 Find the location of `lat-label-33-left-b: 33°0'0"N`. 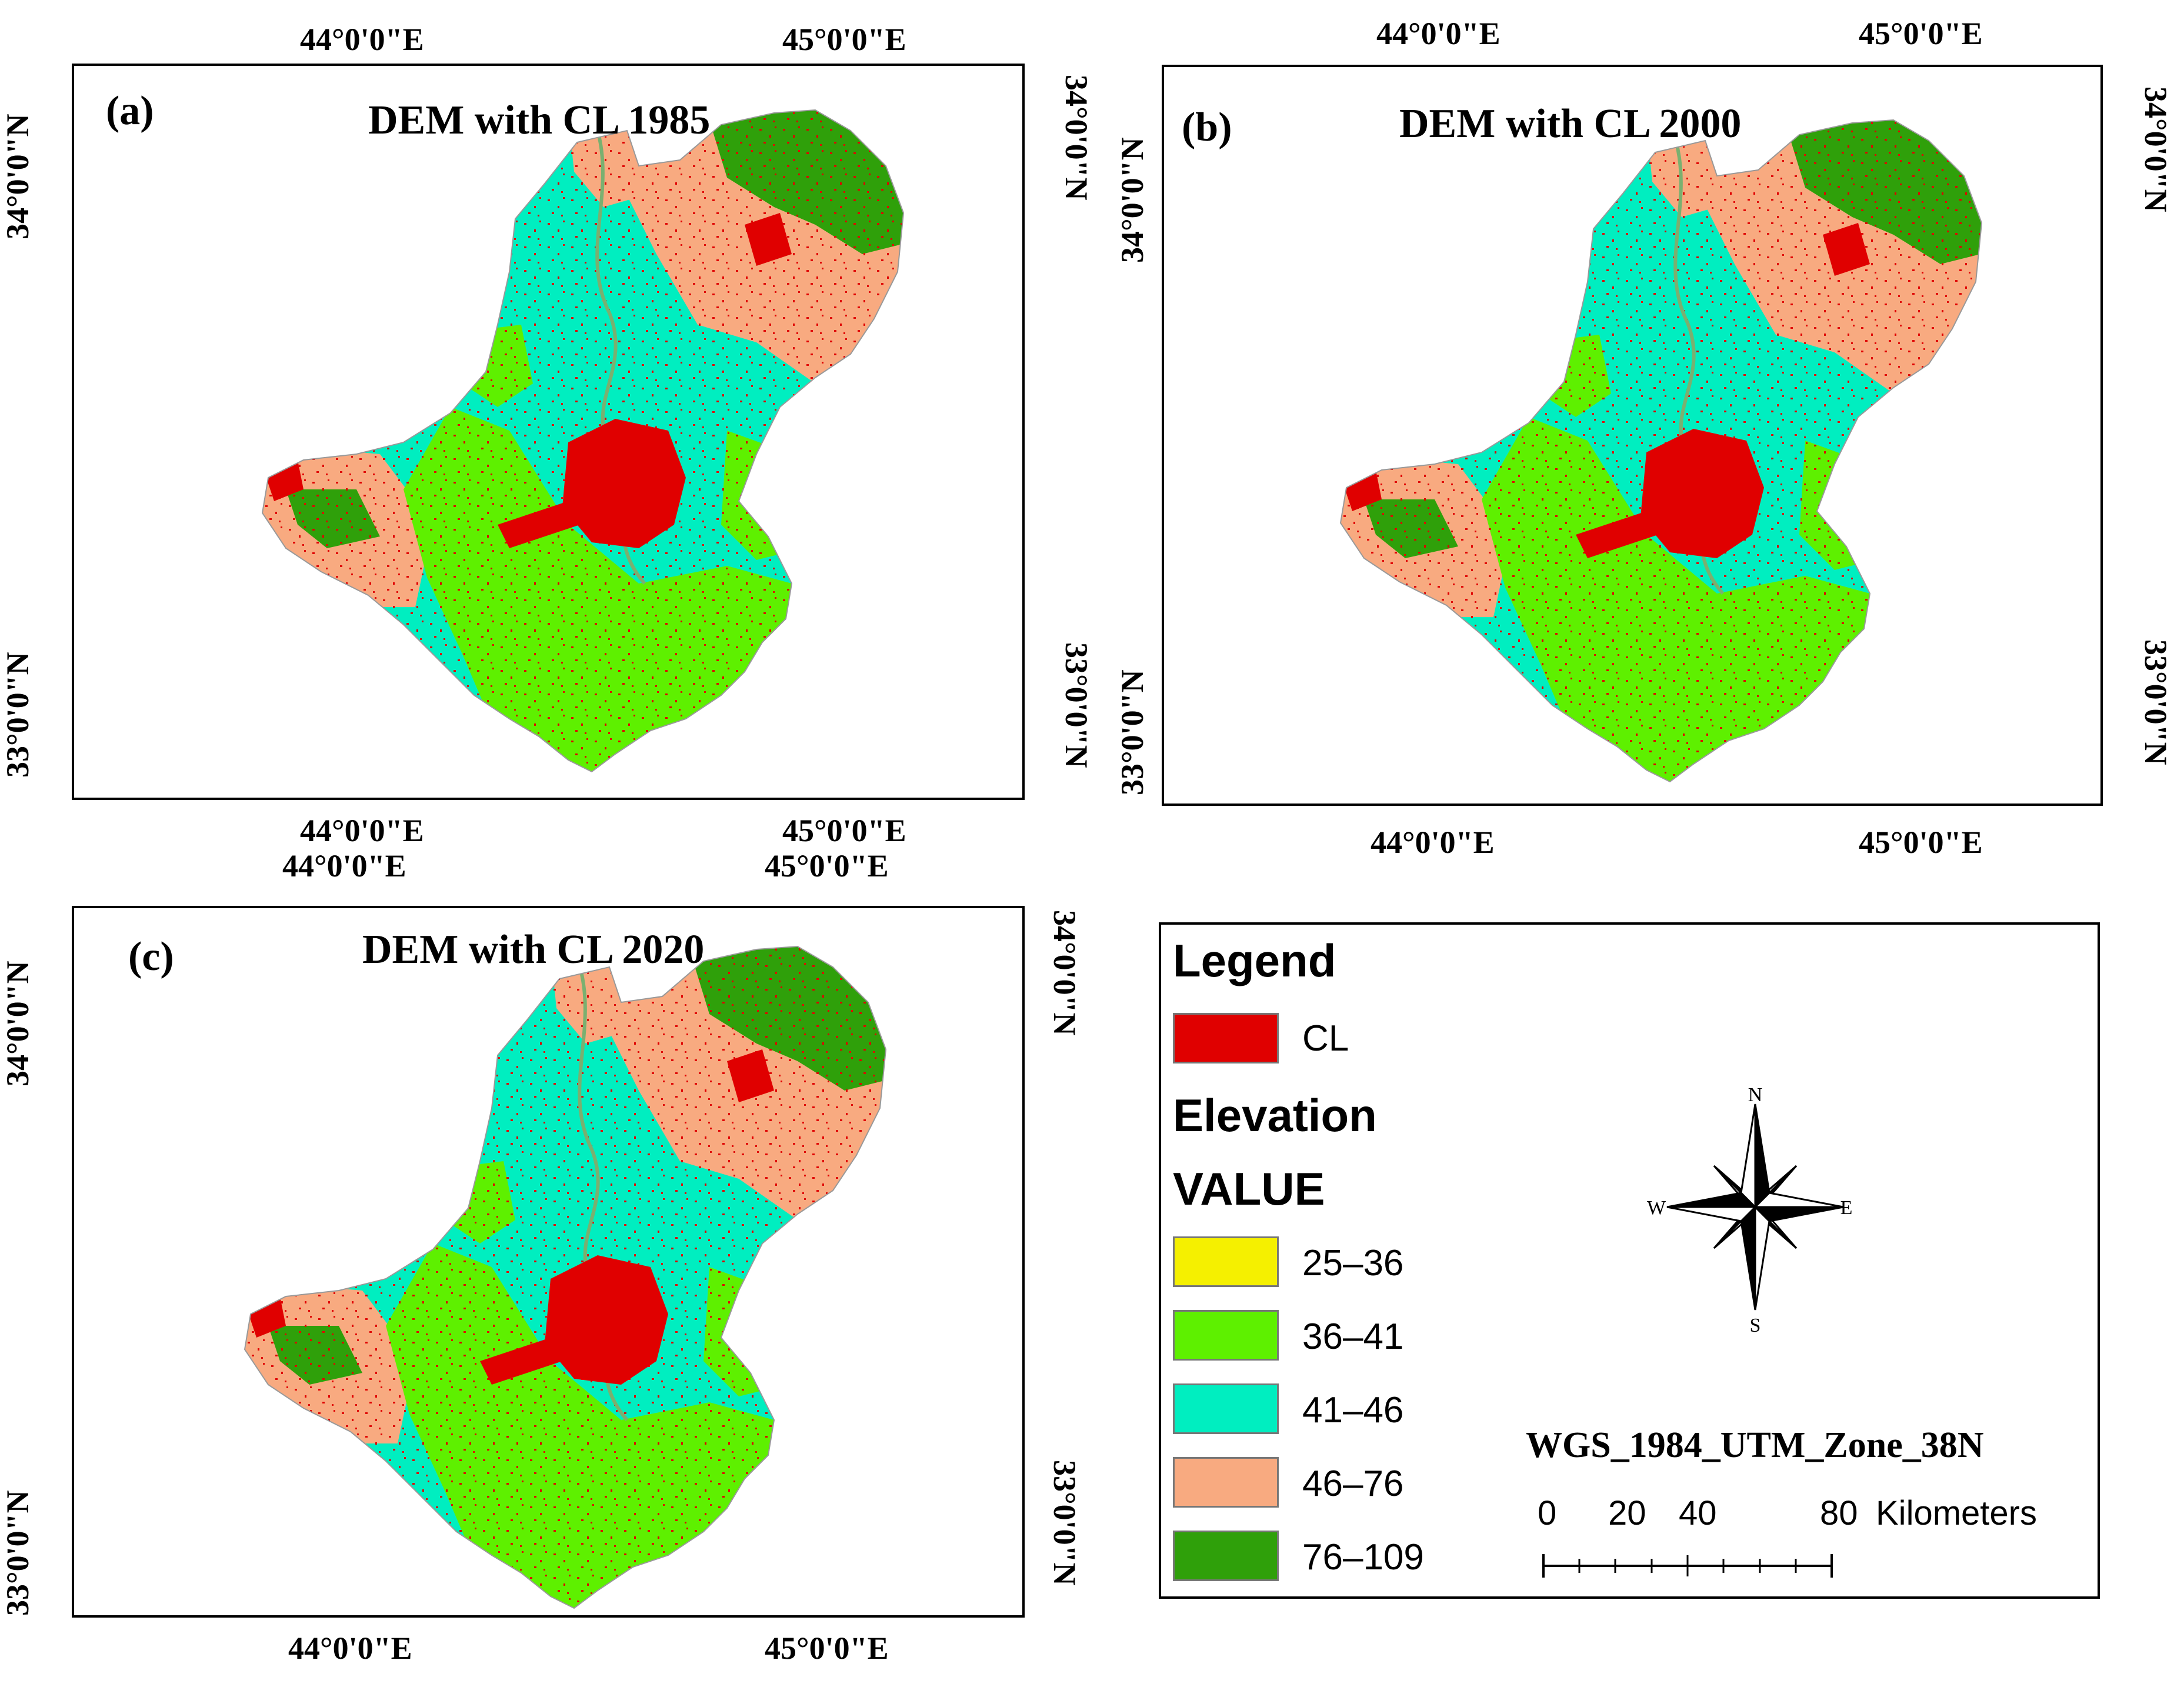

lat-label-33-left-b: 33°0'0"N is located at coordinates (1132, 732).